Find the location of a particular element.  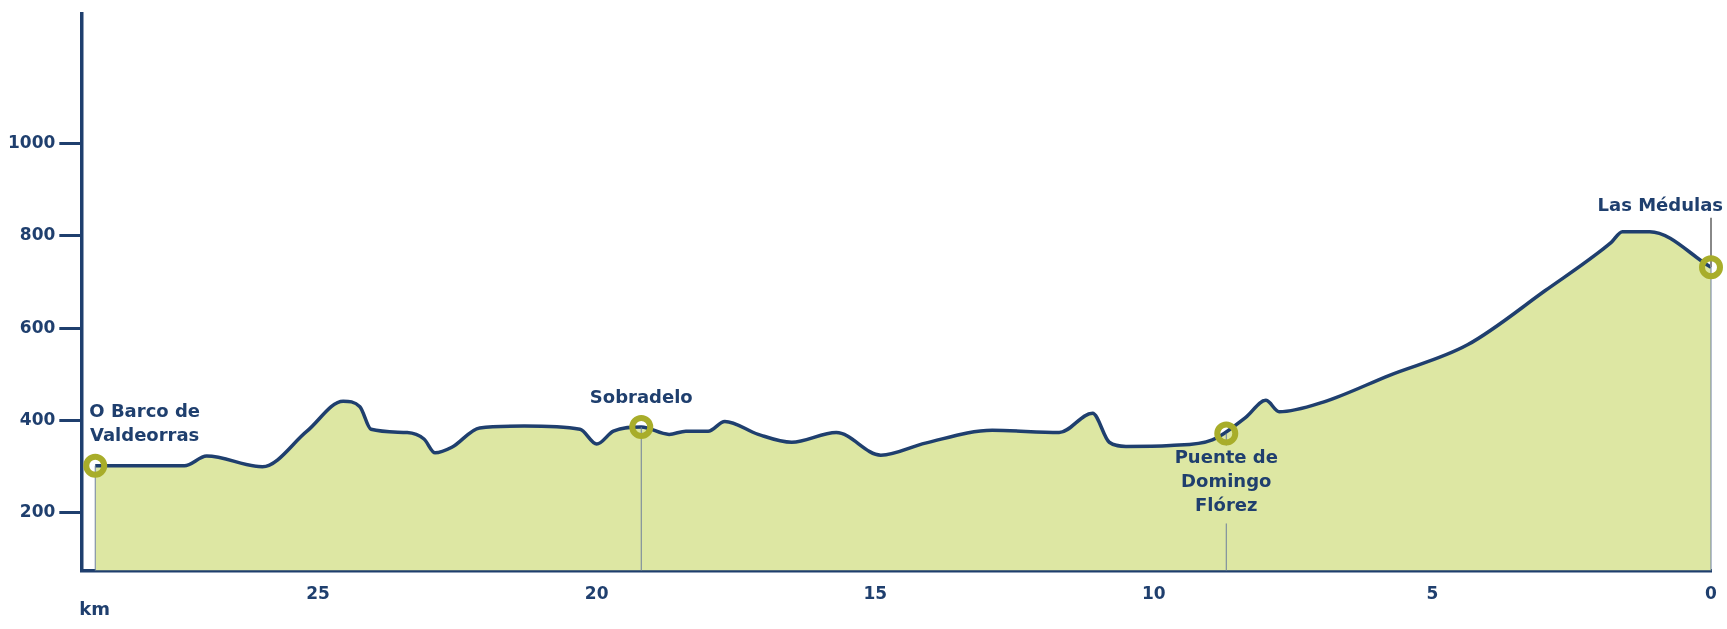

x-tick-label: 10 is located at coordinates (1154, 593).